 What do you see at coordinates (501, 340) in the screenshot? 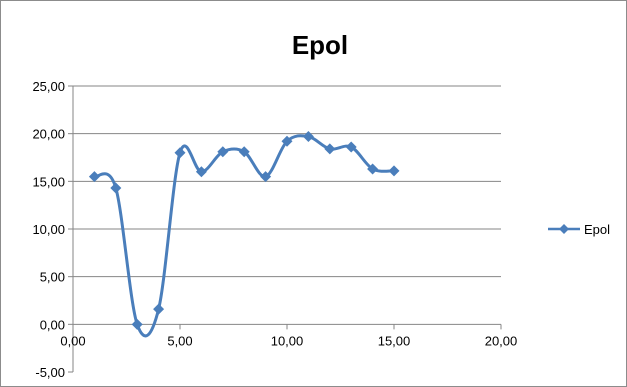
I see `x-tick-label: 20,00` at bounding box center [501, 340].